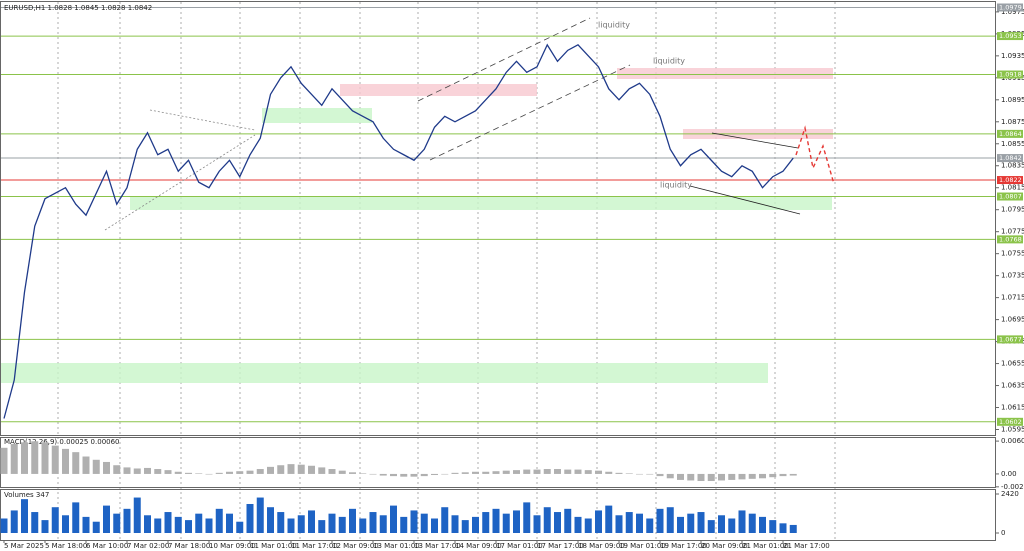  I want to click on x-tick-label: 7 Mar 02:00, so click(148, 546).